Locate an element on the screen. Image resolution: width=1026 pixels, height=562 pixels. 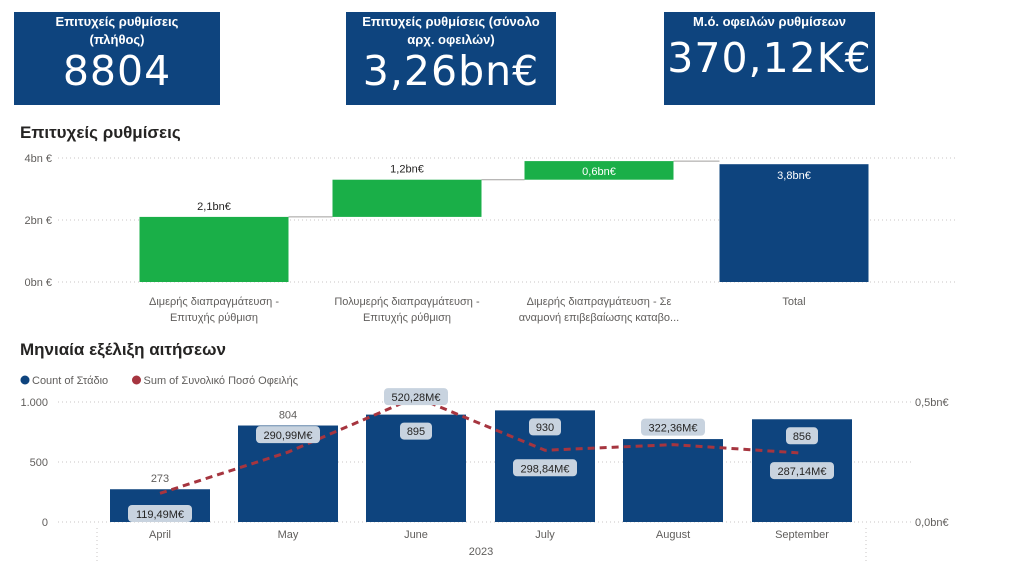
amount-label: 322,36M€ is located at coordinates (673, 429).